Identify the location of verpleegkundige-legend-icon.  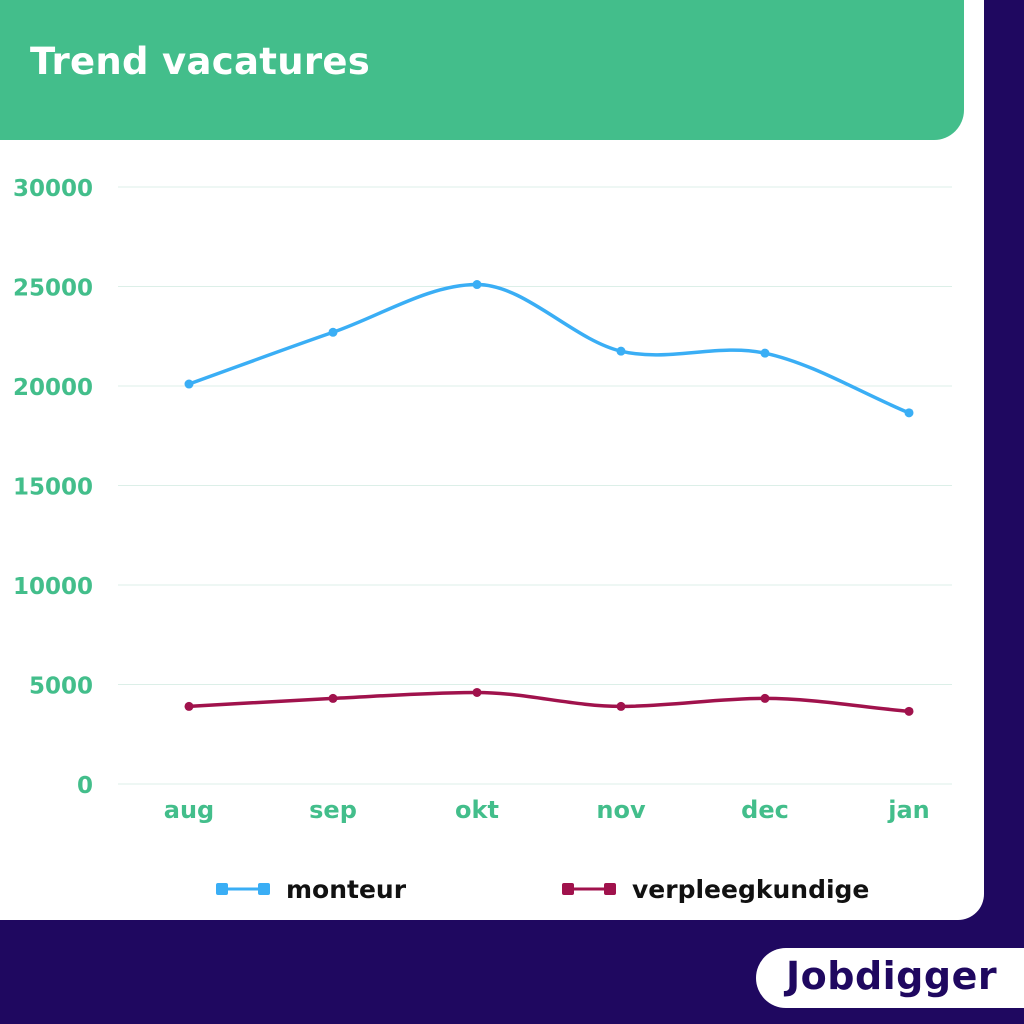
(589, 889).